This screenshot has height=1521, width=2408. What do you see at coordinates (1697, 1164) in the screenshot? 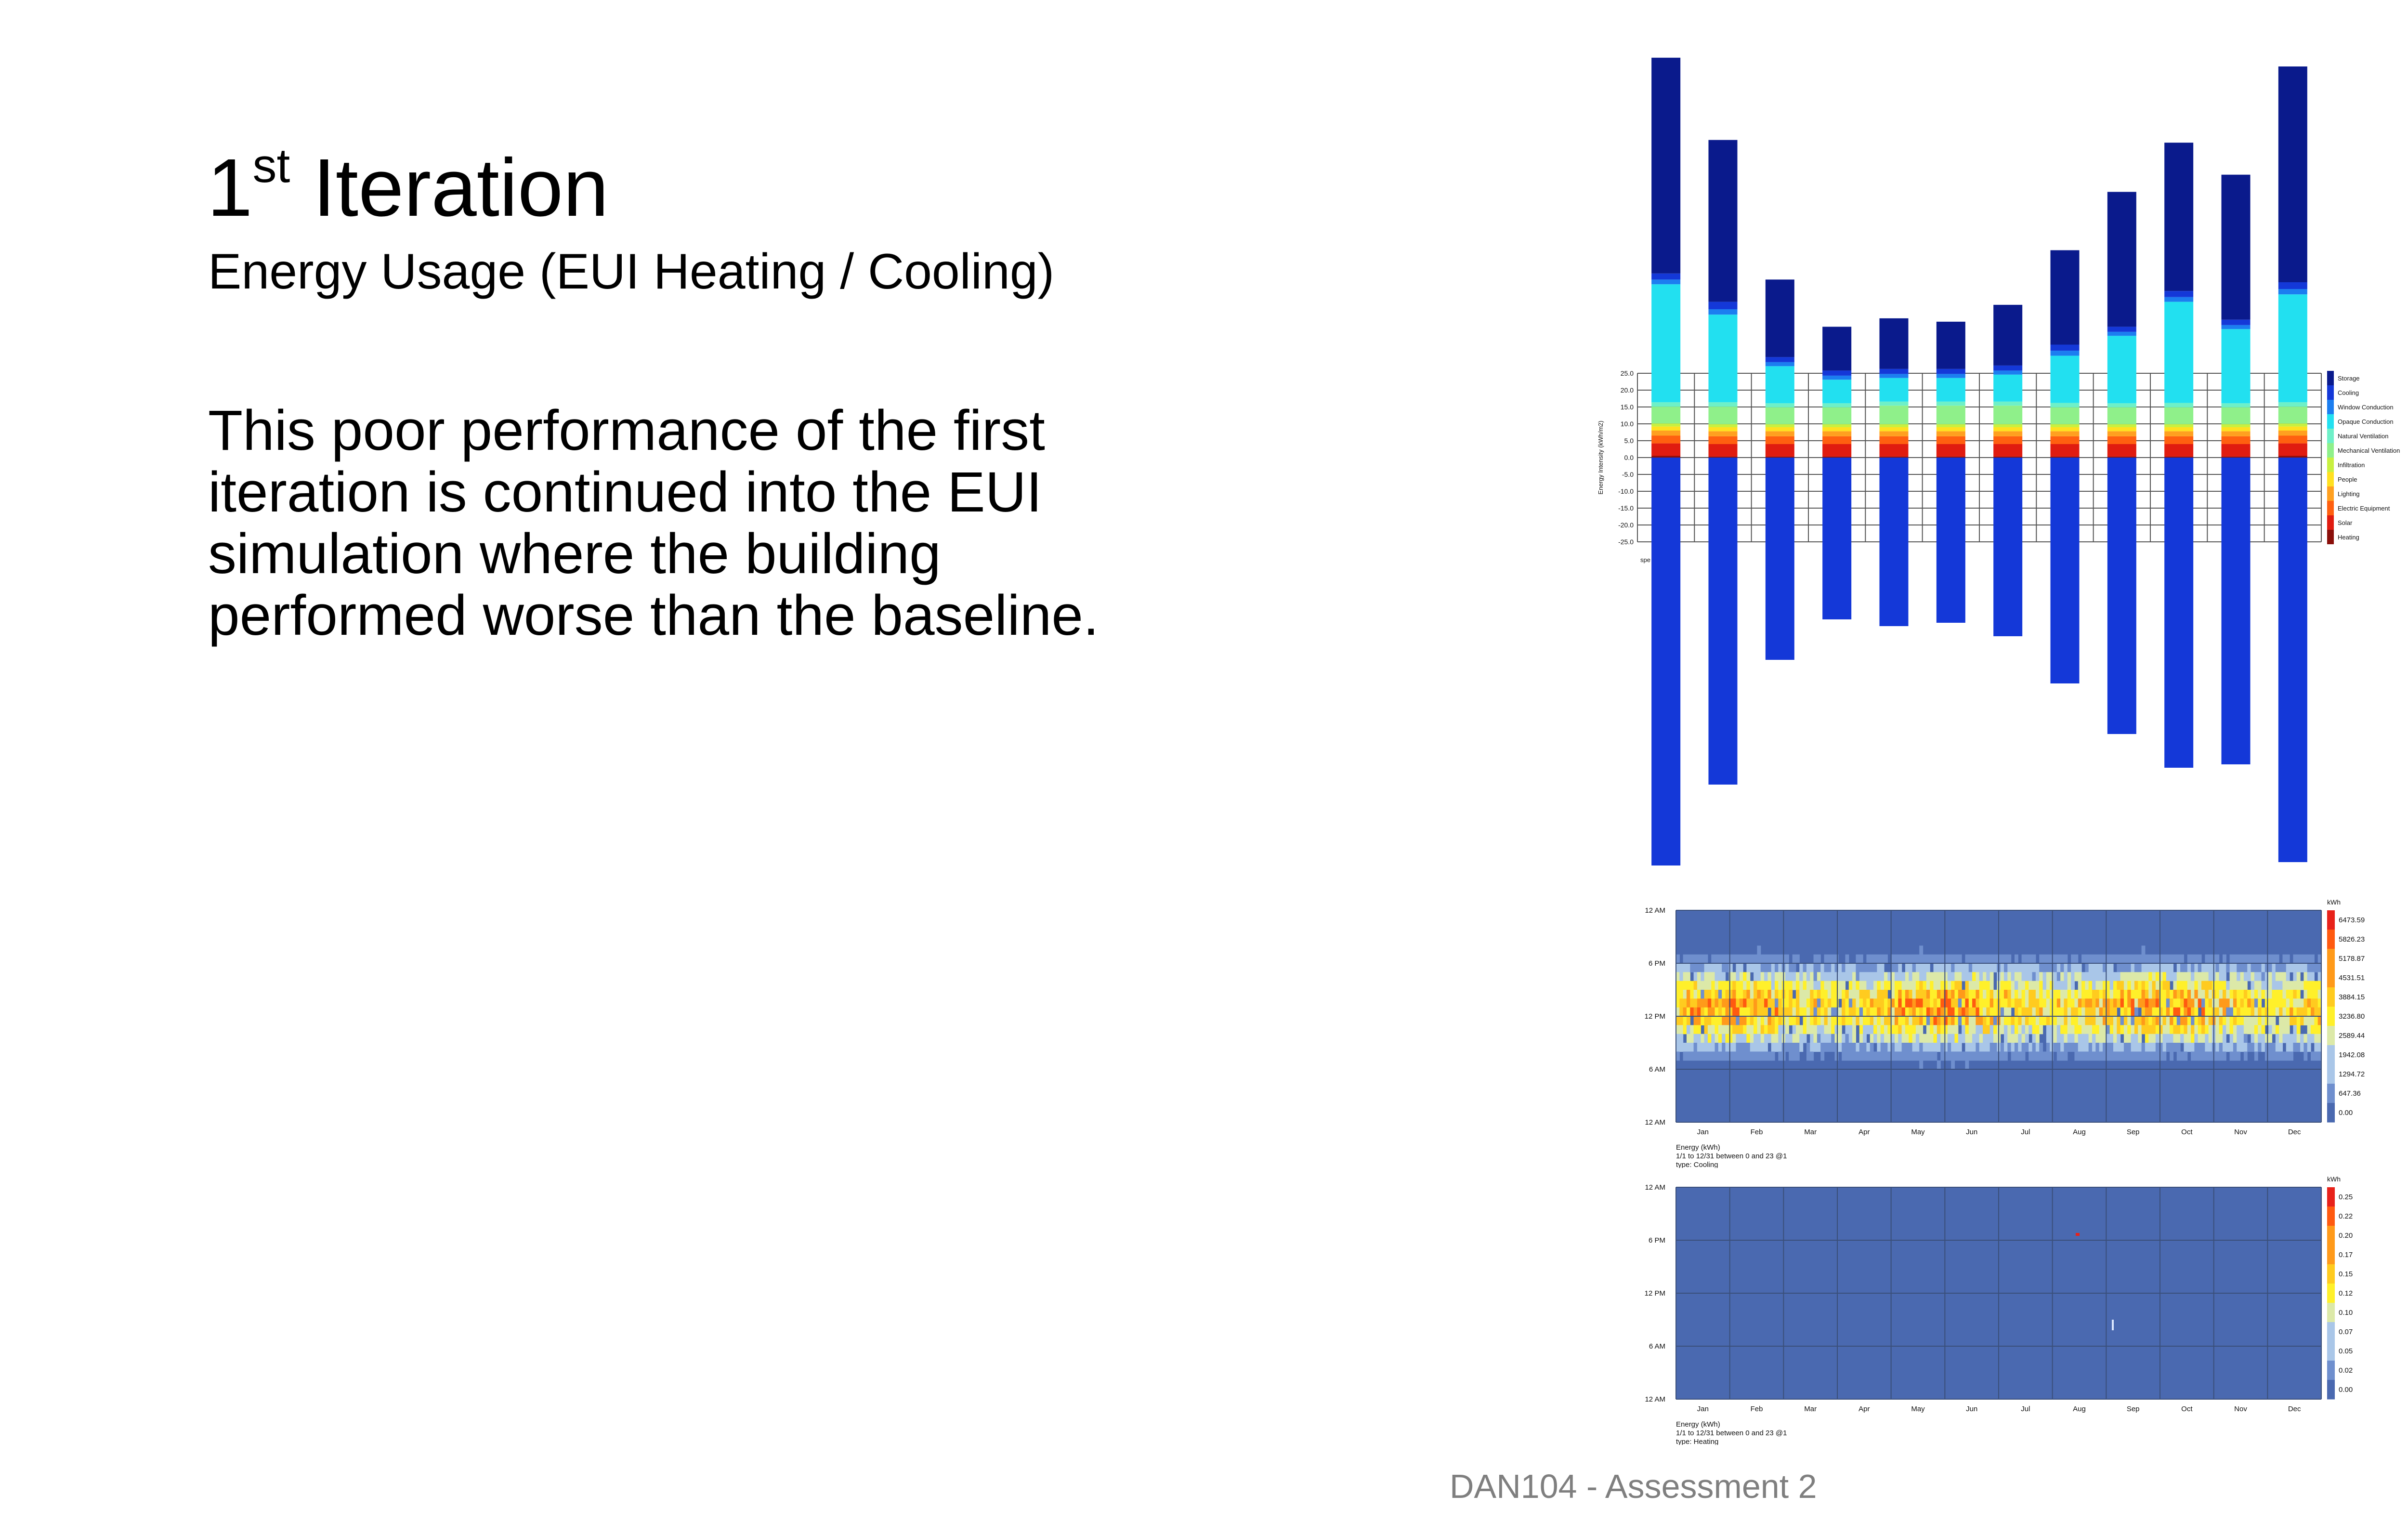
I see `heatmap-caption: type: Cooling` at bounding box center [1697, 1164].